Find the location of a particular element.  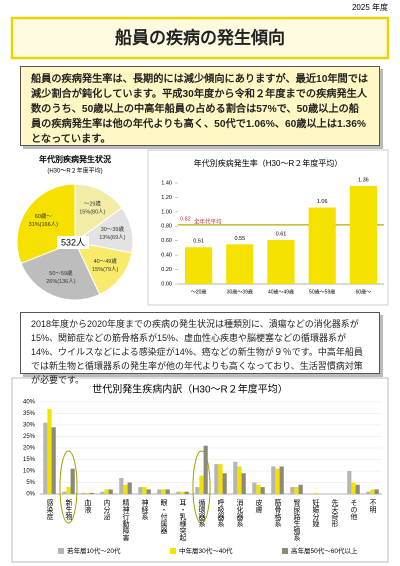

x-tick-label: 60歳～ is located at coordinates (364, 291).